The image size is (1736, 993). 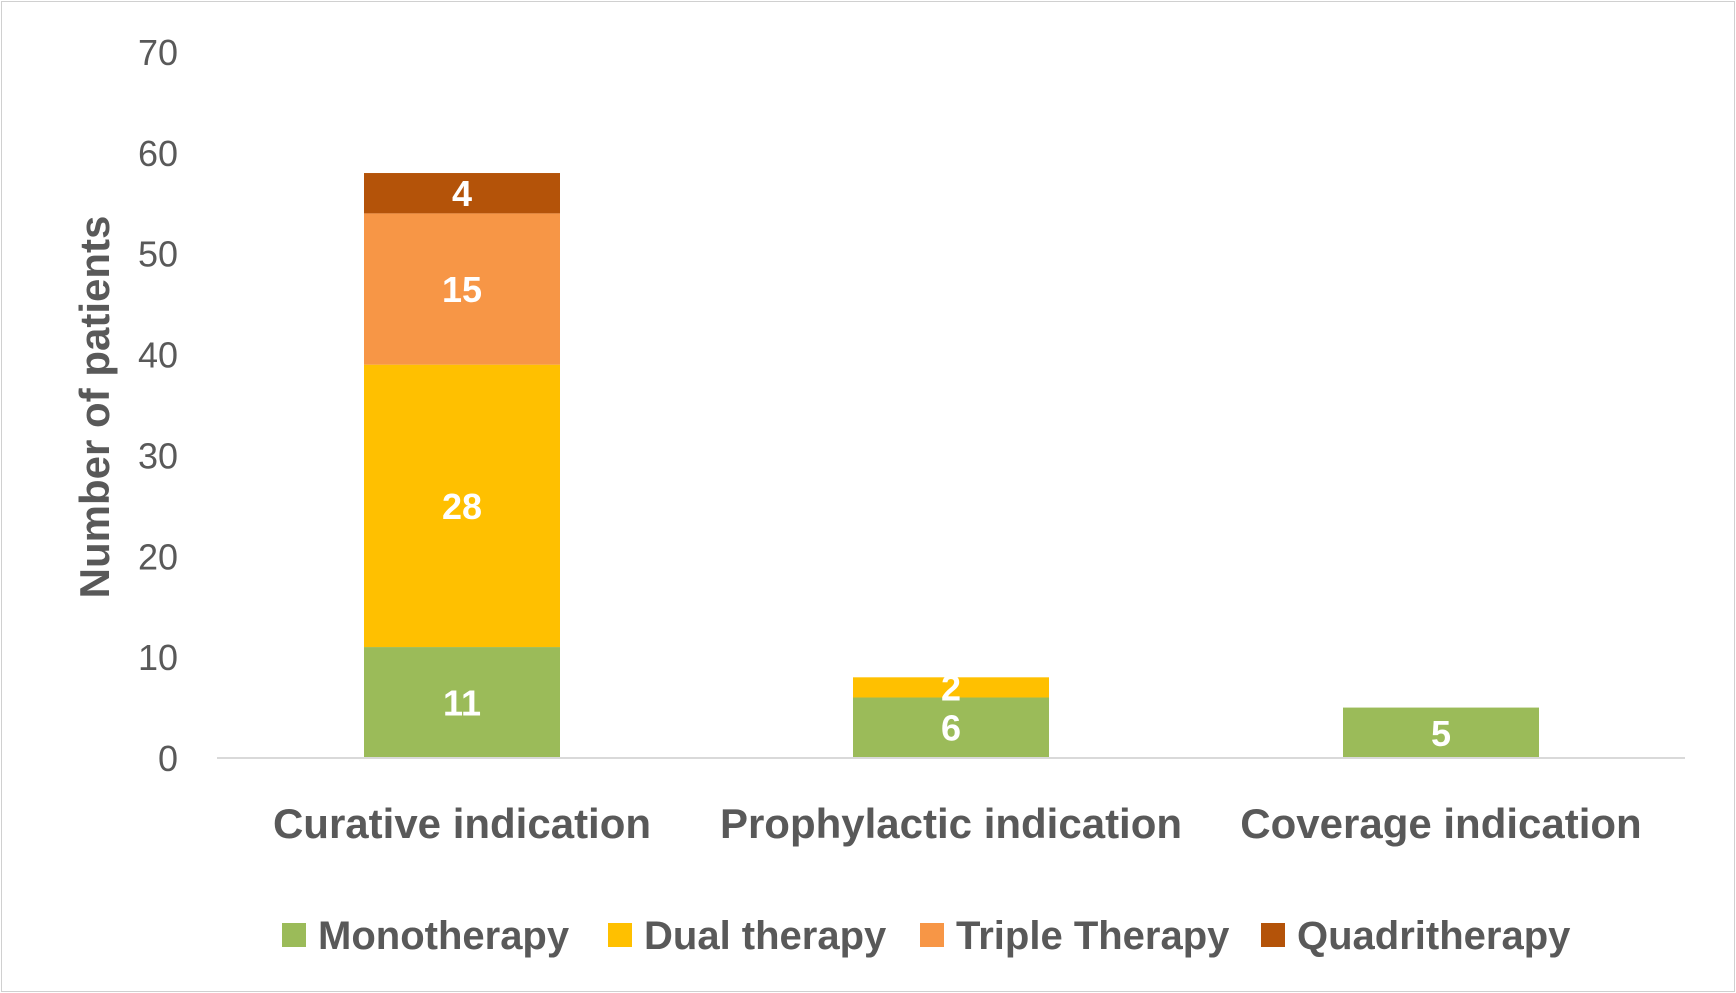 What do you see at coordinates (158, 405) in the screenshot?
I see `y-axis-ticks: 0 10 20 30 40 50 60 70` at bounding box center [158, 405].